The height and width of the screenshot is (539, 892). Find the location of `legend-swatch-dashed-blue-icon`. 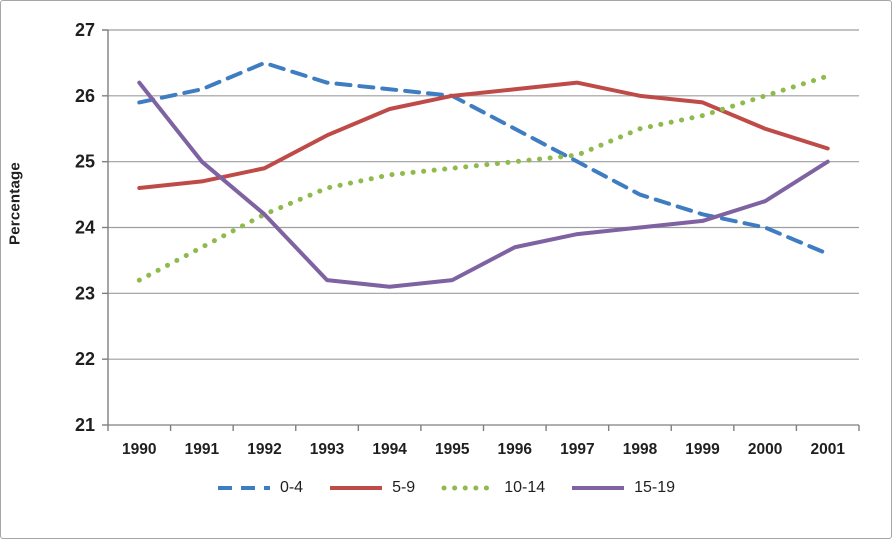

legend-swatch-dashed-blue-icon is located at coordinates (243, 488).